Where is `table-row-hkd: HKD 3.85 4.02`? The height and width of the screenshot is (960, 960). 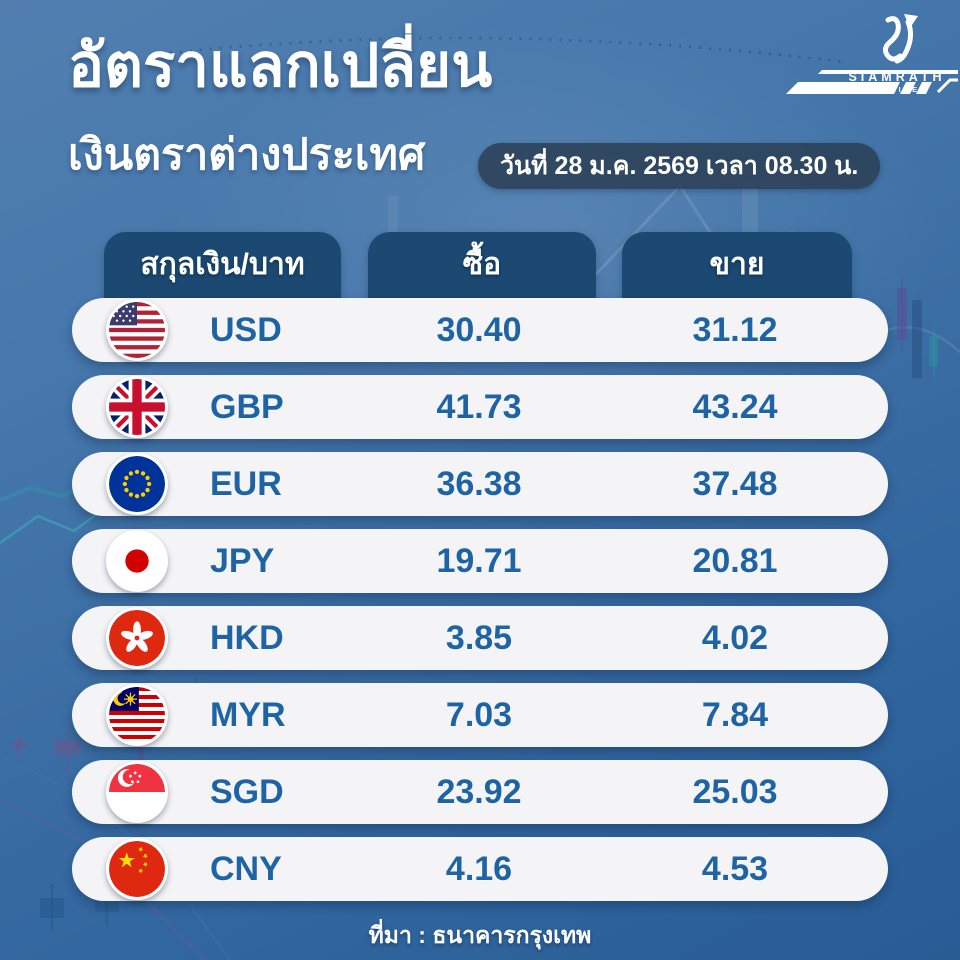 table-row-hkd: HKD 3.85 4.02 is located at coordinates (480, 638).